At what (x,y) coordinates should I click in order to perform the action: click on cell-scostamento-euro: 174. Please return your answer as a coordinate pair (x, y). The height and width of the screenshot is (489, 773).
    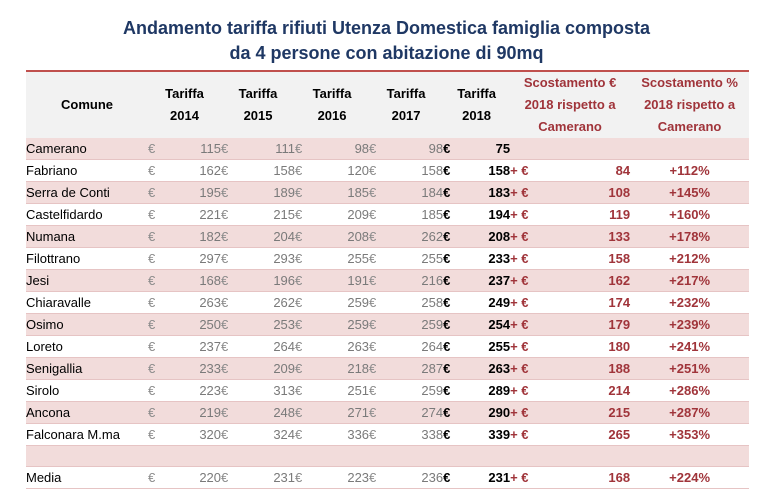
    Looking at the image, I should click on (588, 302).